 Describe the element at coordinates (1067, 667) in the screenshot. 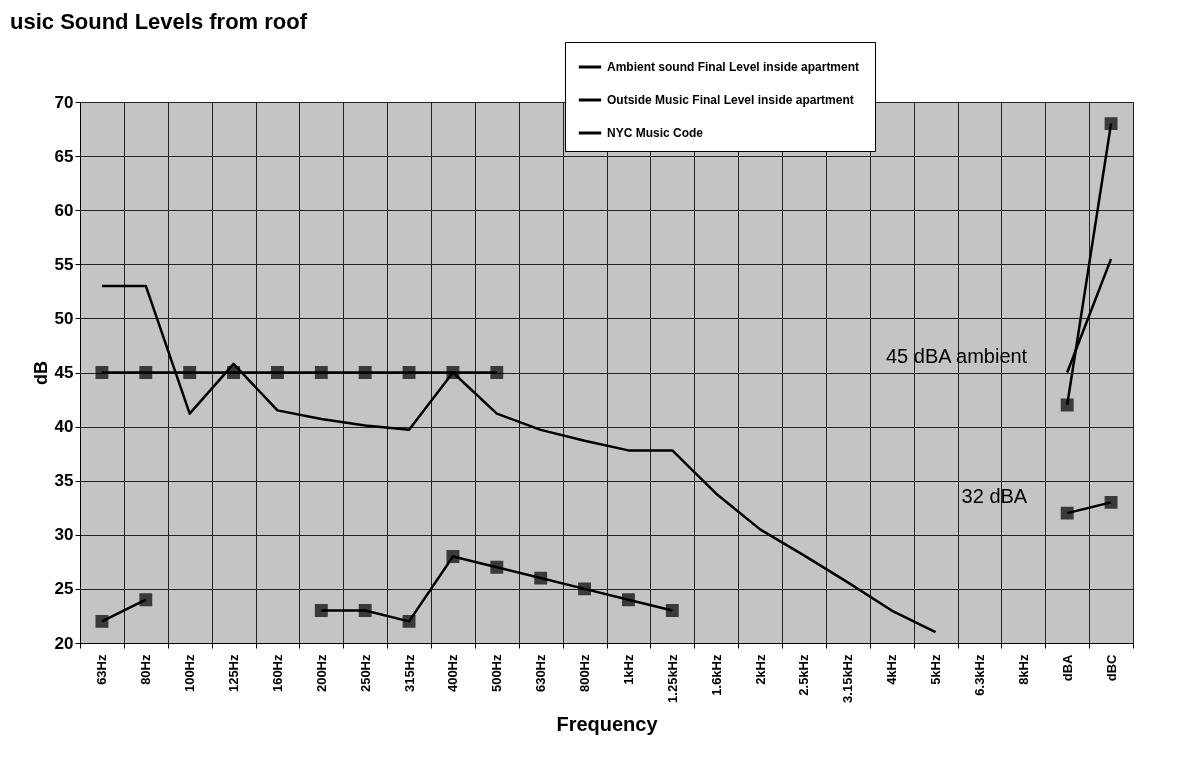

I see `x-tick-label: dBA` at that location.